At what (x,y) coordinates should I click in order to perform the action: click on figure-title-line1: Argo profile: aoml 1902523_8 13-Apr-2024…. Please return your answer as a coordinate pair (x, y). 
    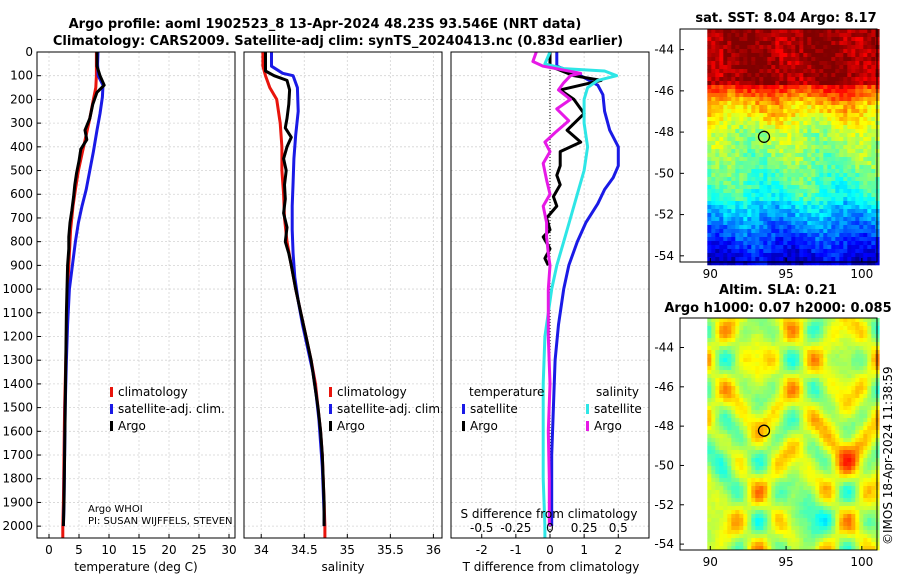
    Looking at the image, I should click on (325, 24).